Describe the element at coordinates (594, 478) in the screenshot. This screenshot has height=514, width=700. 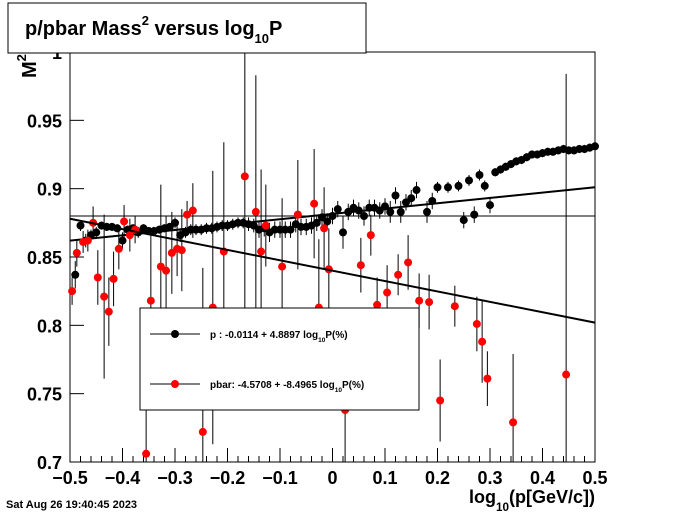
I see `x-tick-label: 0.5` at that location.